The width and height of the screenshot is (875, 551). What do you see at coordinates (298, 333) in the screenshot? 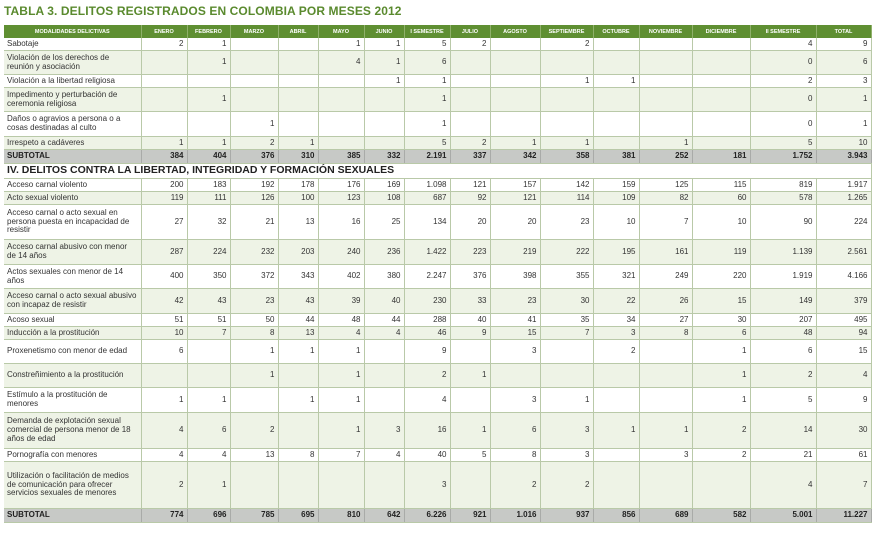
I see `value-cell: 13` at bounding box center [298, 333].